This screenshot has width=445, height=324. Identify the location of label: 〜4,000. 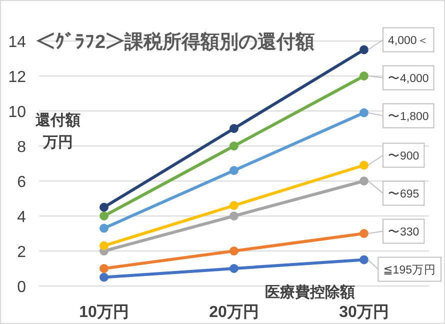
(401, 77).